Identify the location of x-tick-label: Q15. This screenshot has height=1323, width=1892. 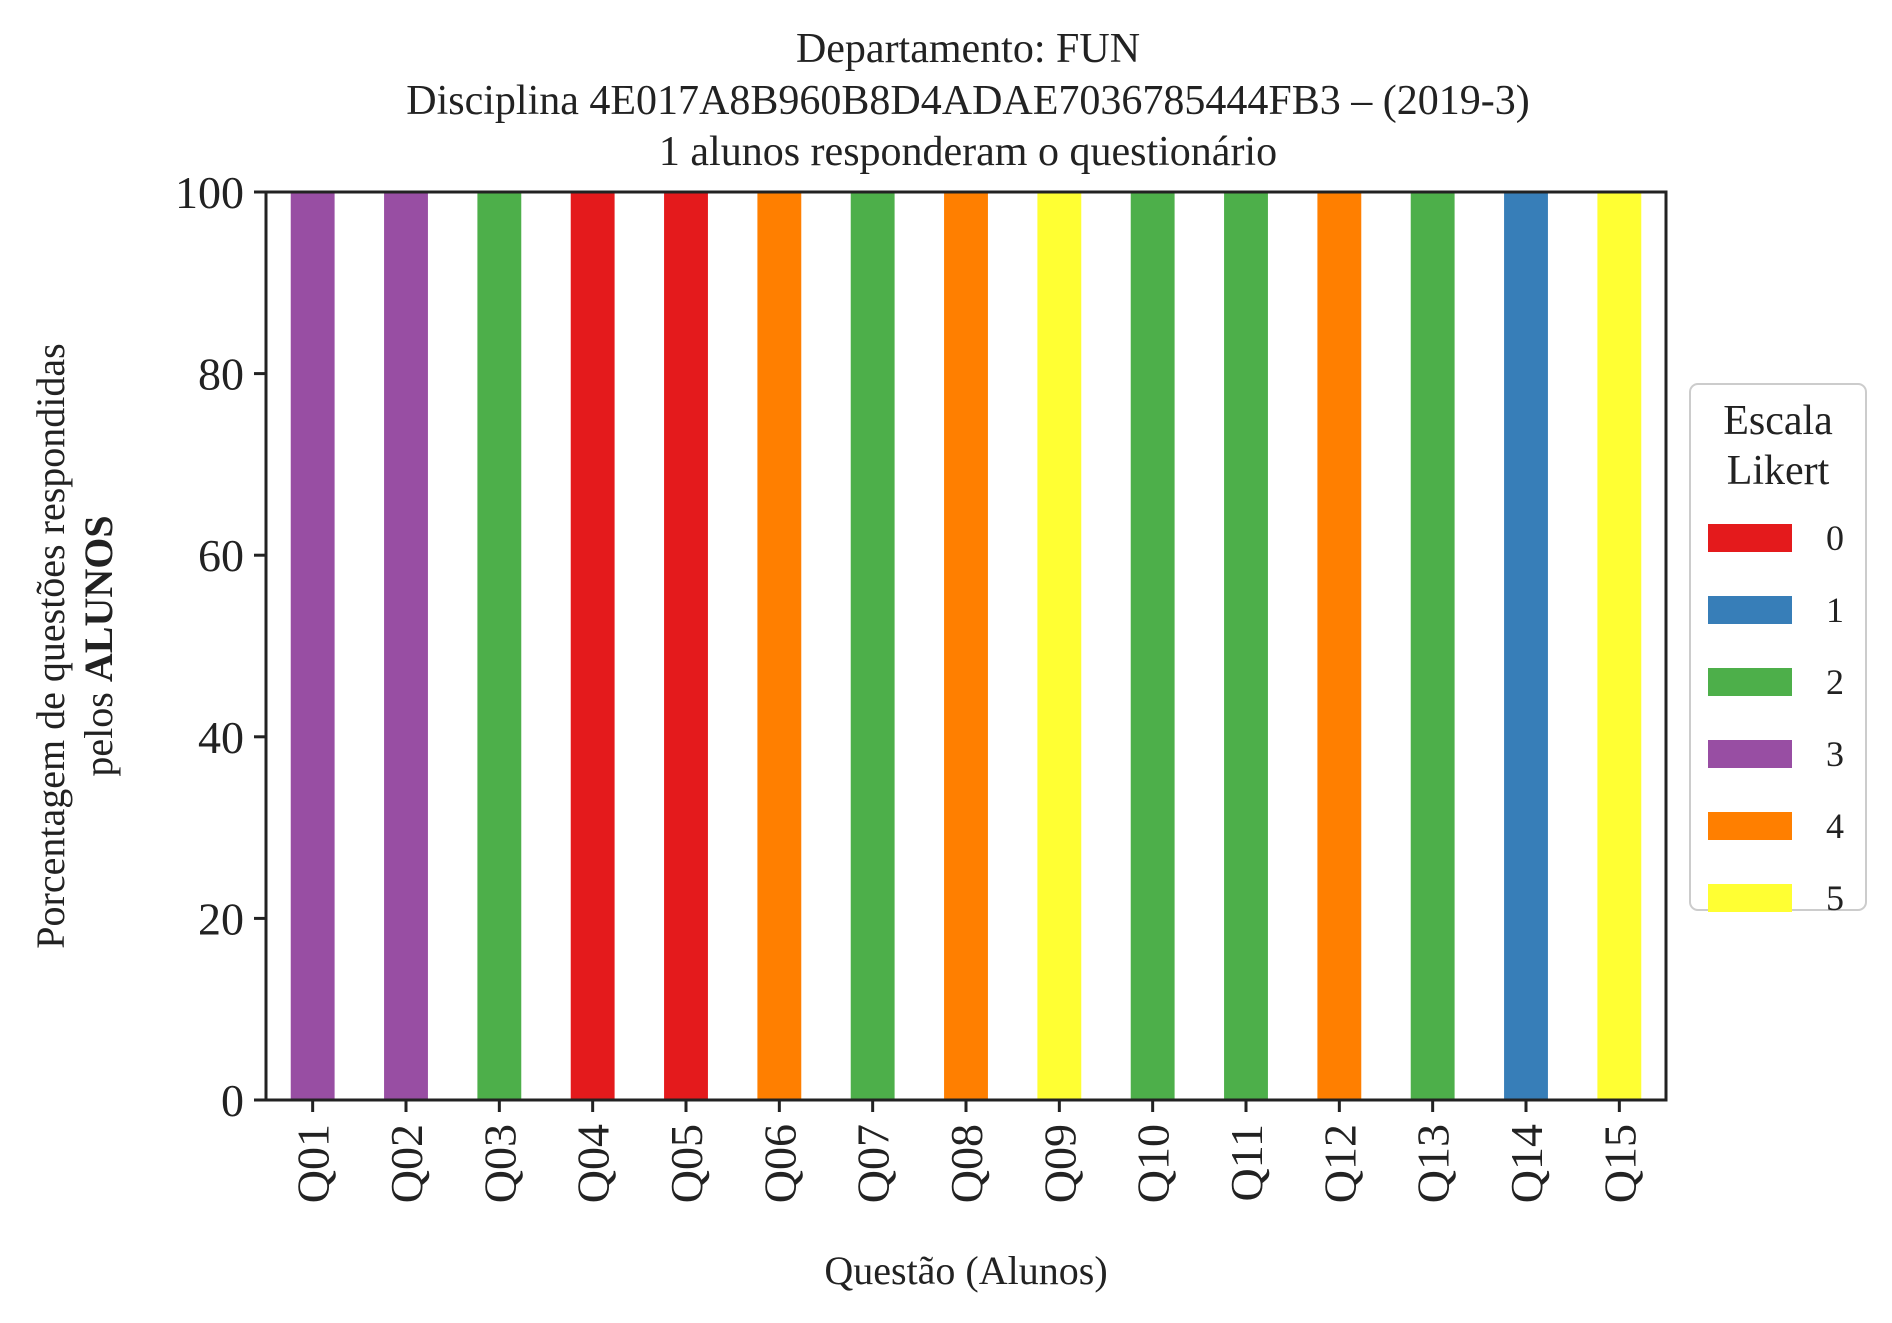
(1619, 1163).